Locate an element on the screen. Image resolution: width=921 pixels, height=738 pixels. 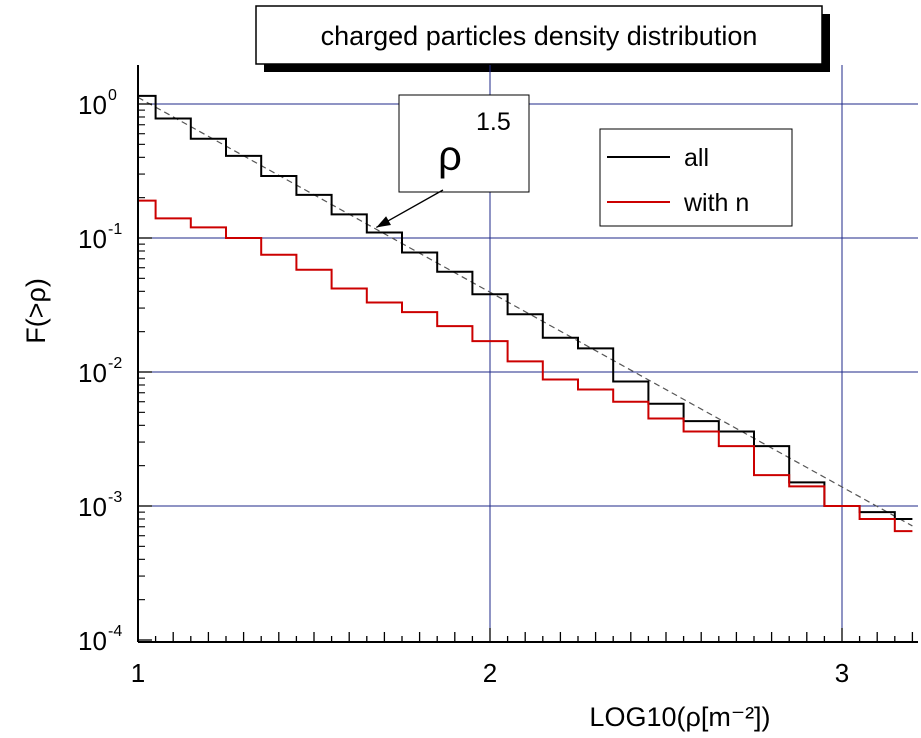
title-box: charged particles density distribution is located at coordinates (542, 38).